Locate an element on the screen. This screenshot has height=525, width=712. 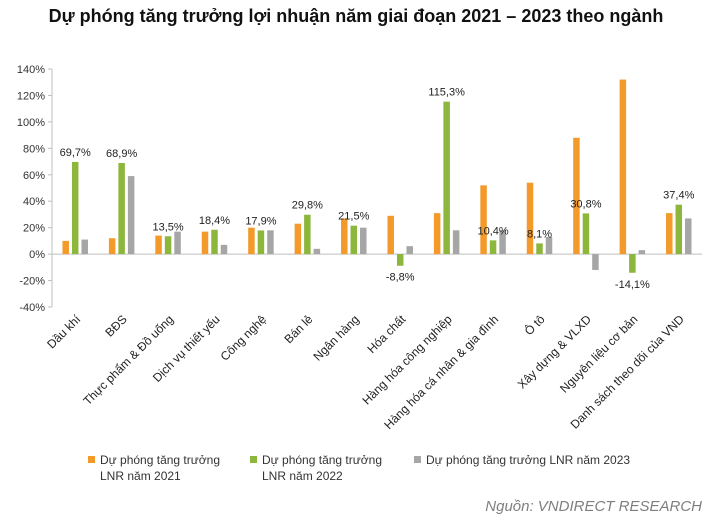
source-note: Nguồn: VNDIRECT RESEARCH is located at coordinates (593, 506).